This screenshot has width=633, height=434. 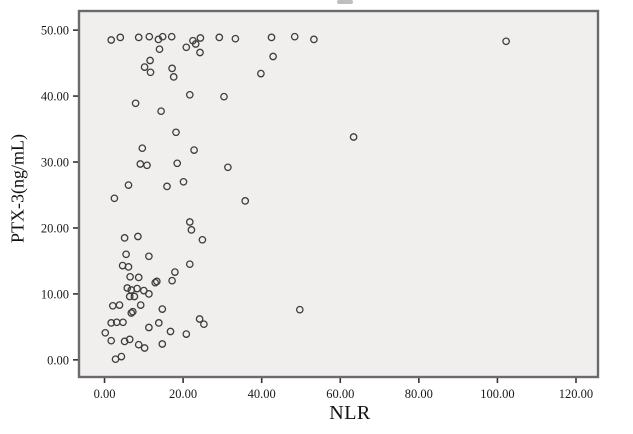 I want to click on top-edge-artifact, so click(x=345, y=2).